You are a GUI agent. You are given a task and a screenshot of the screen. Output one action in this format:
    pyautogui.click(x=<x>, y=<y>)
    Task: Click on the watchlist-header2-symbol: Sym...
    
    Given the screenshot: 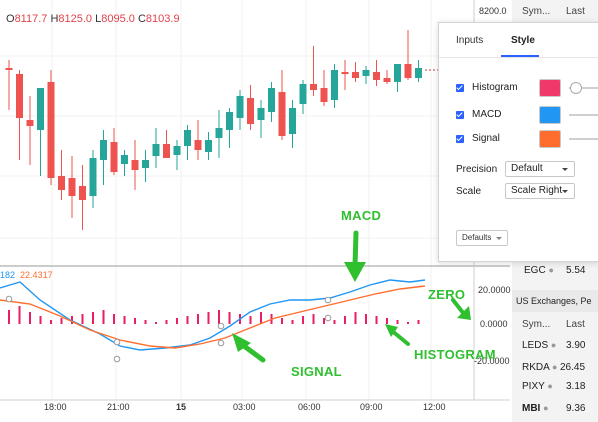 What is the action you would take?
    pyautogui.click(x=536, y=324)
    